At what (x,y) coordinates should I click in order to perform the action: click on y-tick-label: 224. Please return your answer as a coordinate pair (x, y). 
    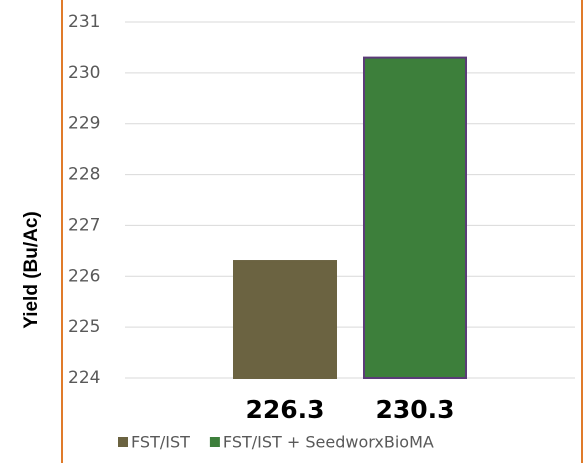
    Looking at the image, I should click on (84, 378).